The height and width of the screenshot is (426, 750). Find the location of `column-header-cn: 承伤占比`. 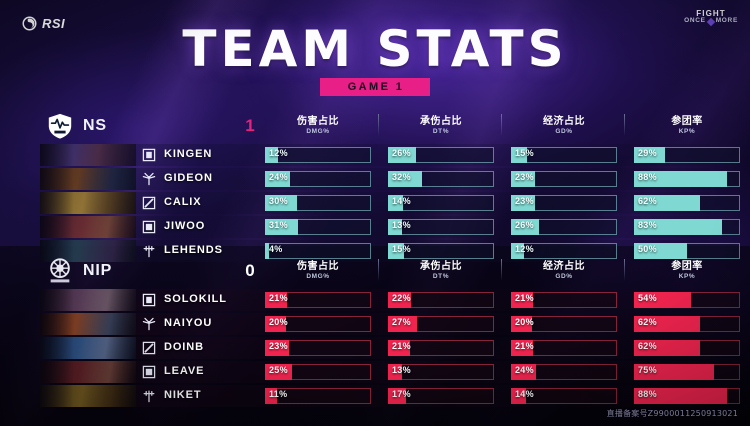

column-header-cn: 承伤占比 is located at coordinates (441, 121).